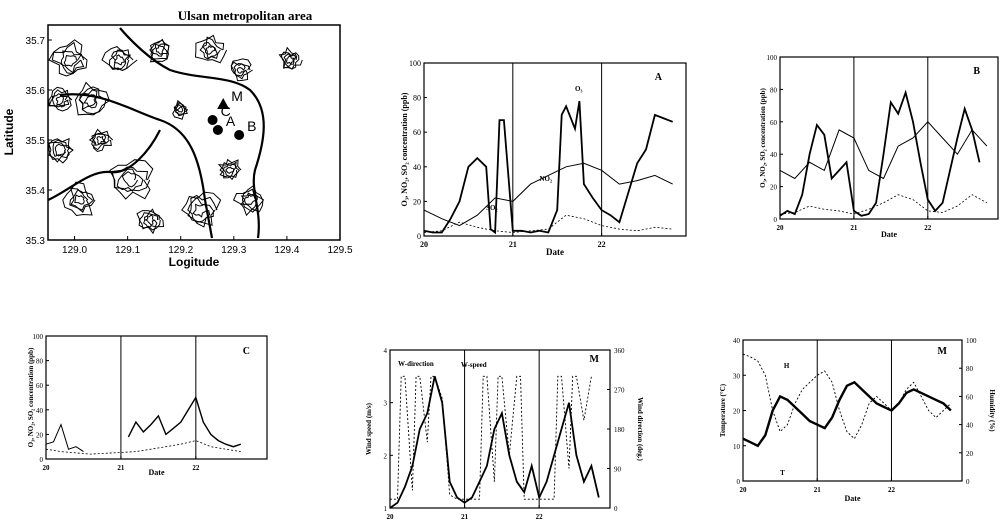 Image resolution: width=1004 pixels, height=520 pixels. Describe the element at coordinates (180, 250) in the screenshot. I see `map-x-tick-label: 129.2` at that location.